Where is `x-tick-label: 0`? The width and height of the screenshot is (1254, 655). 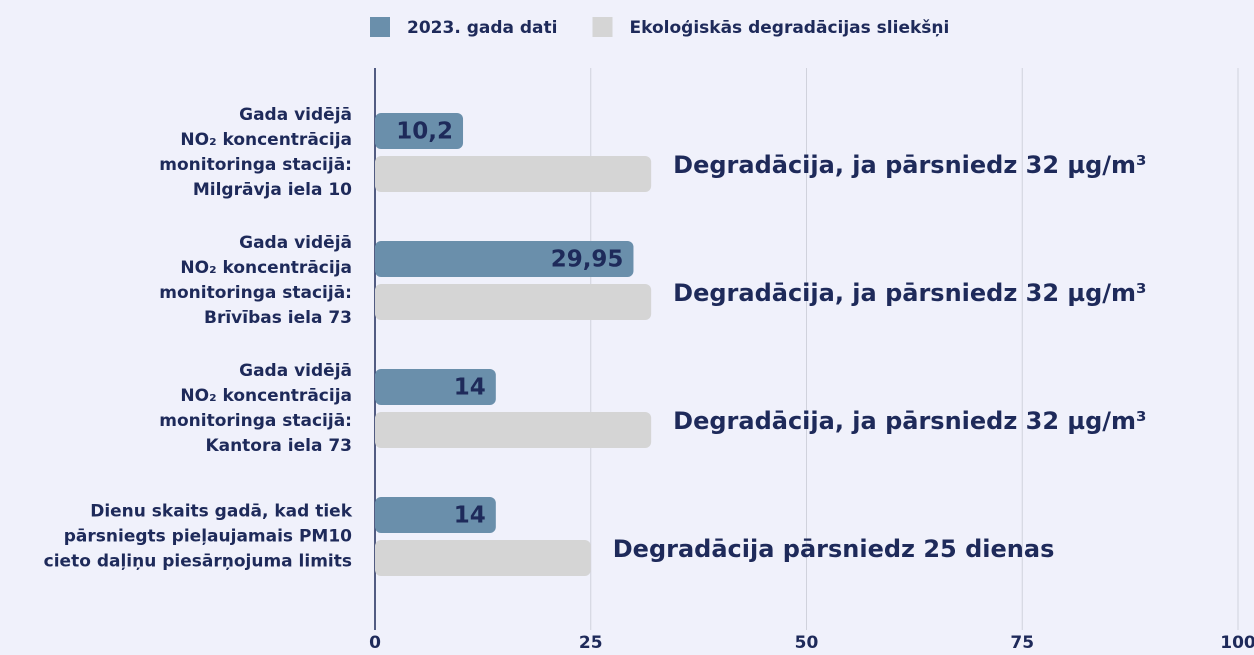 x-tick-label: 0 is located at coordinates (375, 643).